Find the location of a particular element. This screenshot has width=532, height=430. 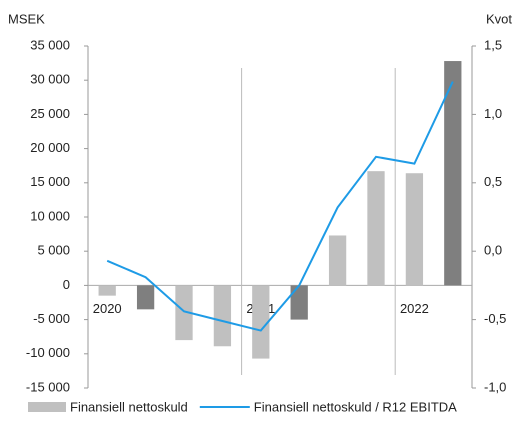

legend-label: Finansiell nettoskuld is located at coordinates (129, 406).